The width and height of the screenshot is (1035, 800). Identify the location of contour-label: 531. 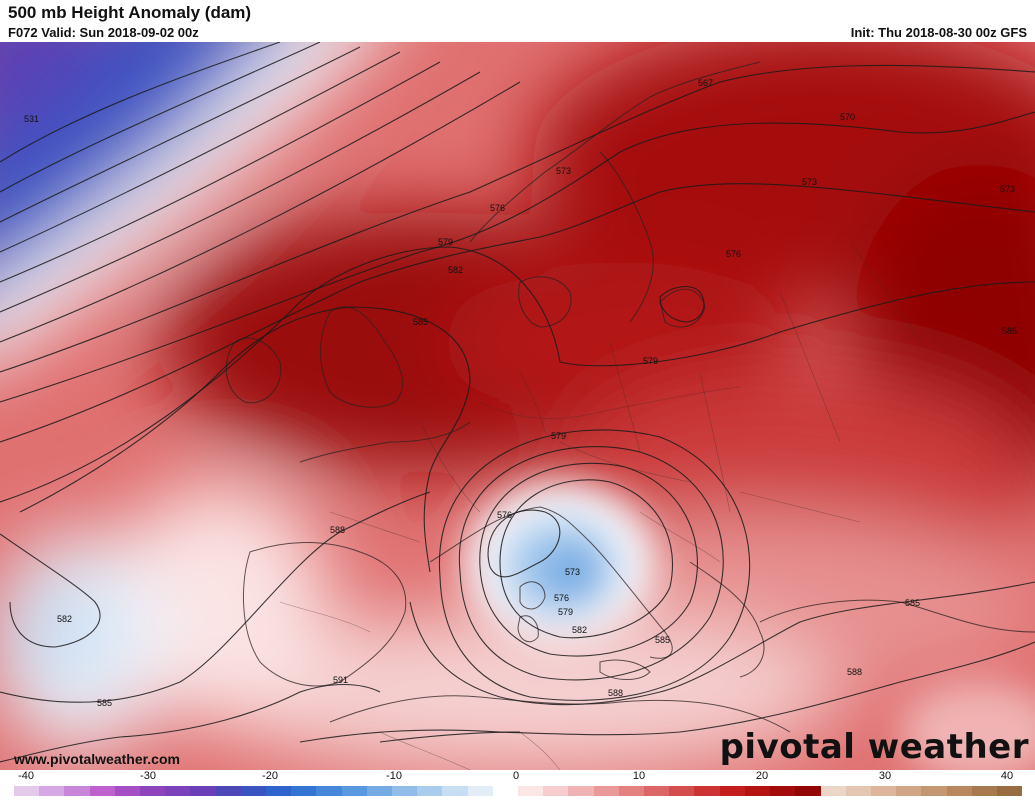
(31, 119).